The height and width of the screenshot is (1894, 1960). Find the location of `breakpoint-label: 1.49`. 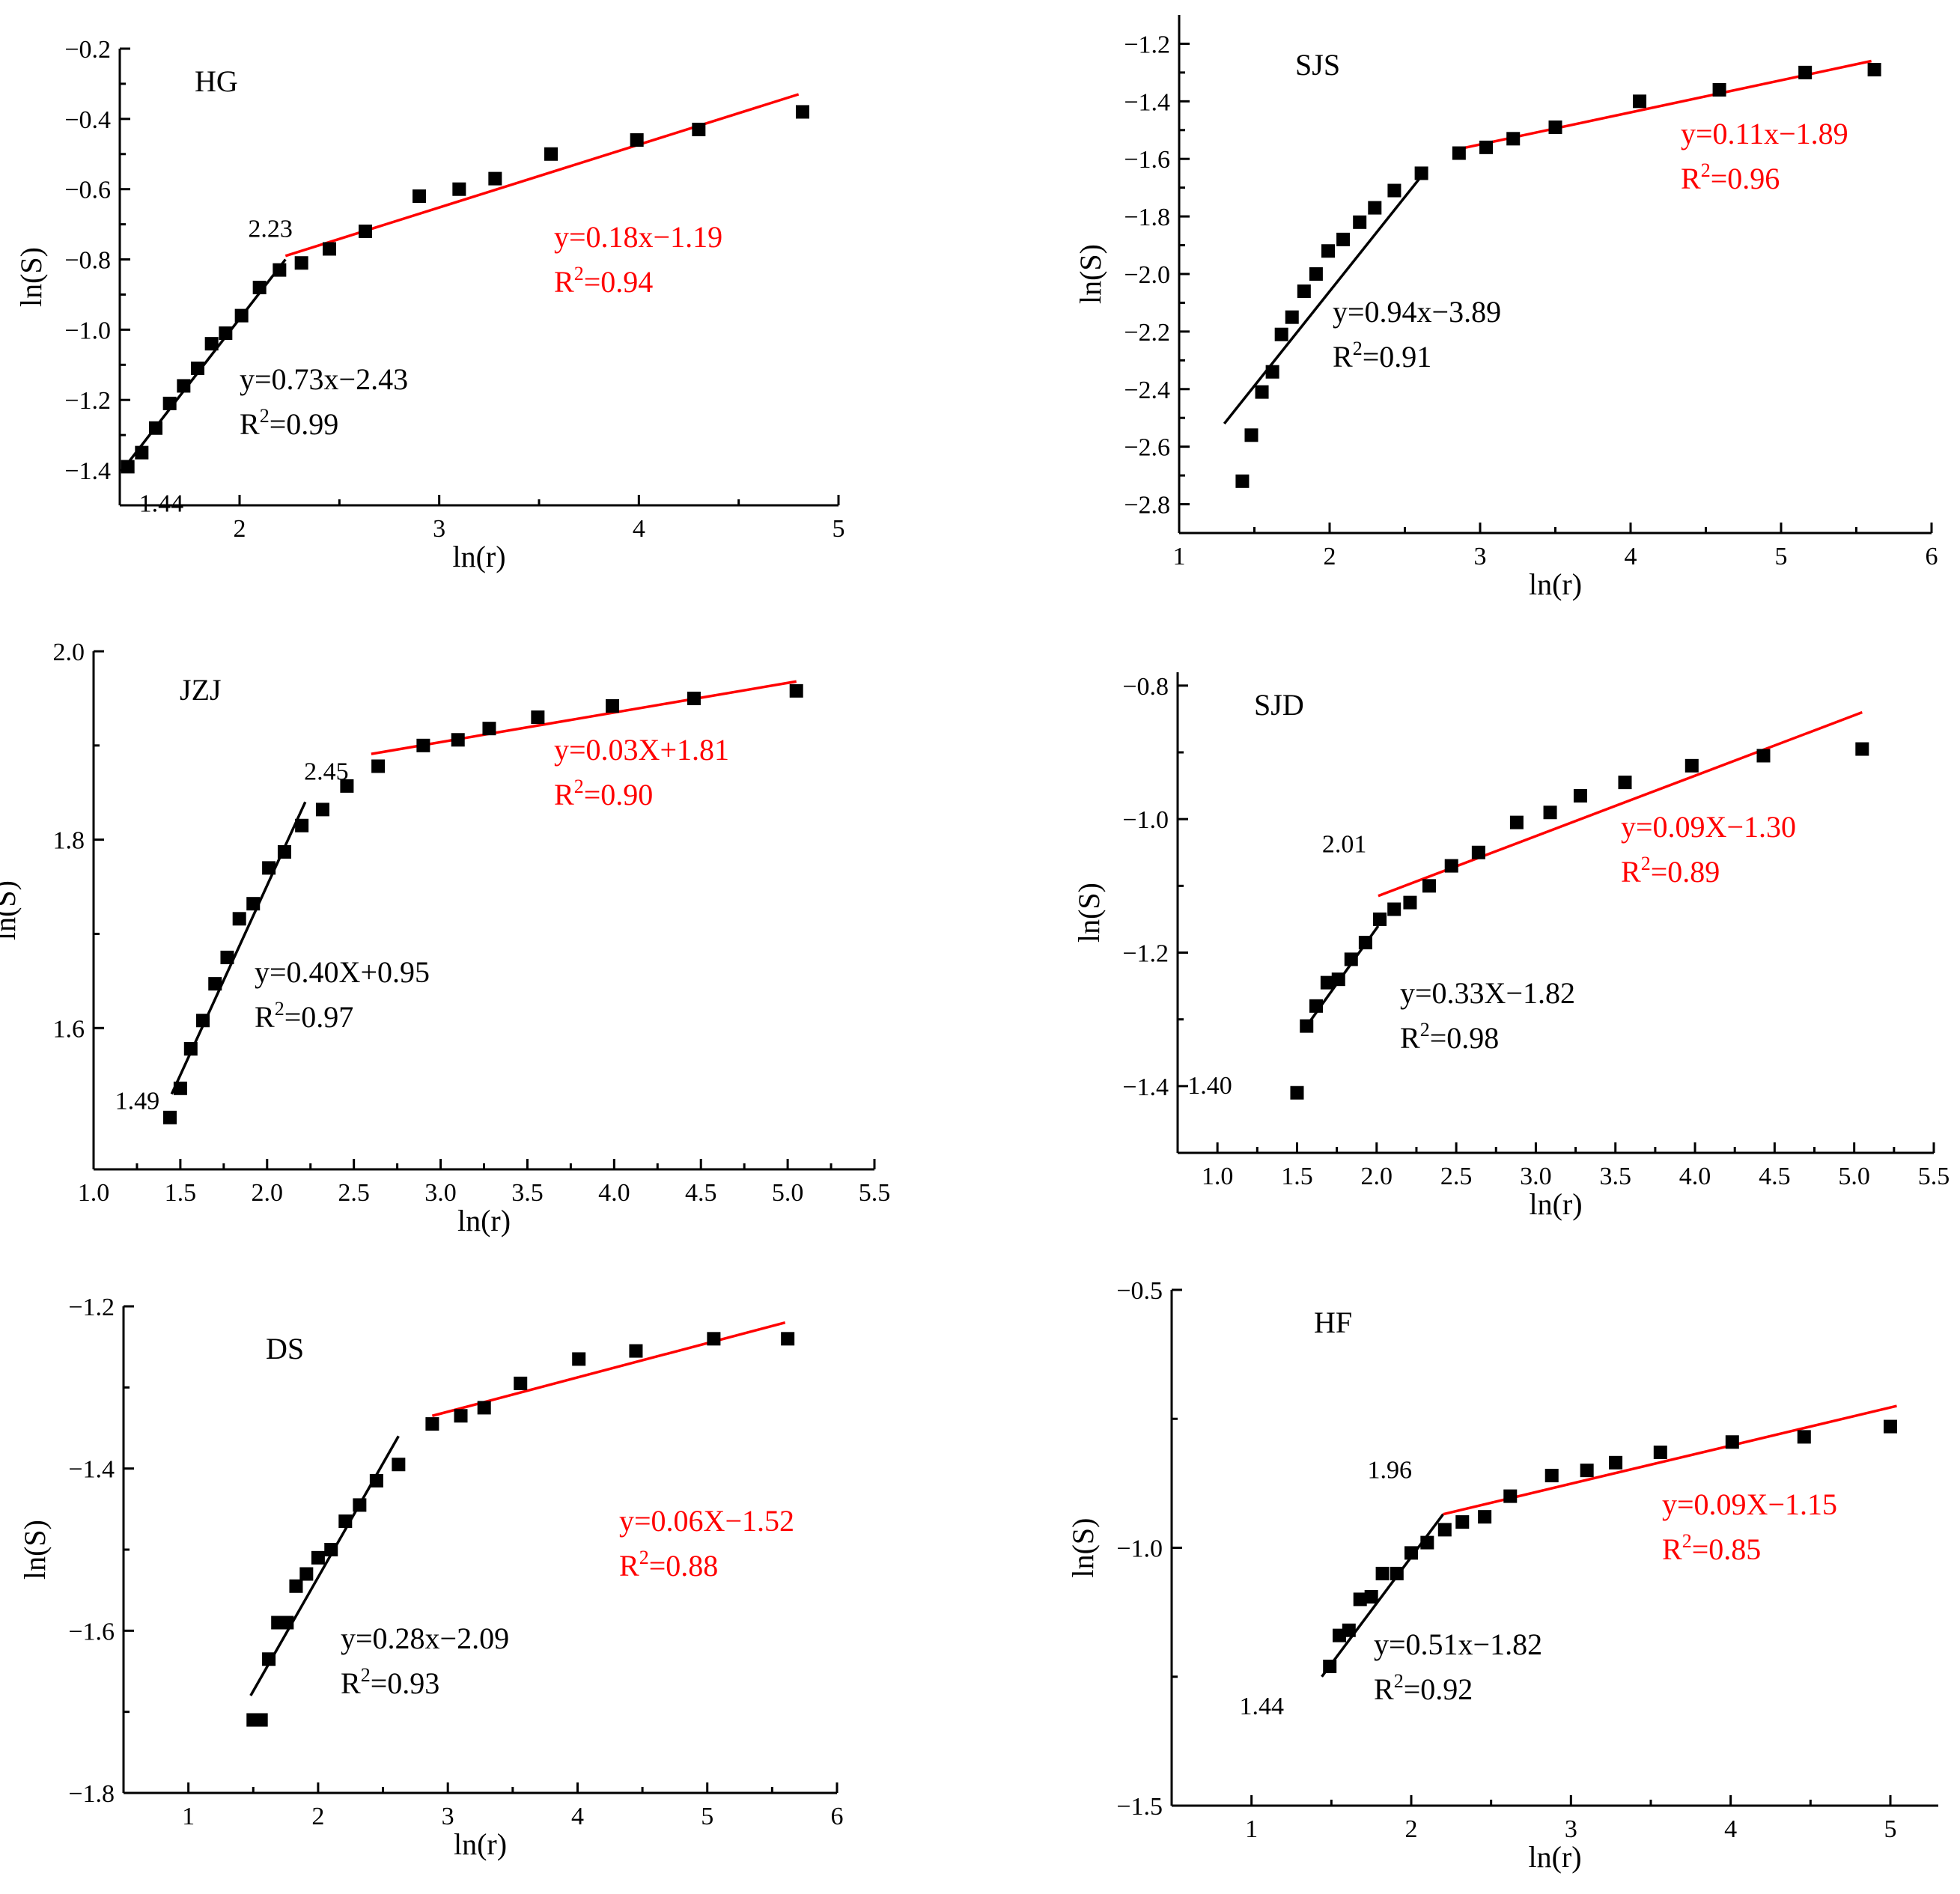

breakpoint-label: 1.49 is located at coordinates (137, 1101).